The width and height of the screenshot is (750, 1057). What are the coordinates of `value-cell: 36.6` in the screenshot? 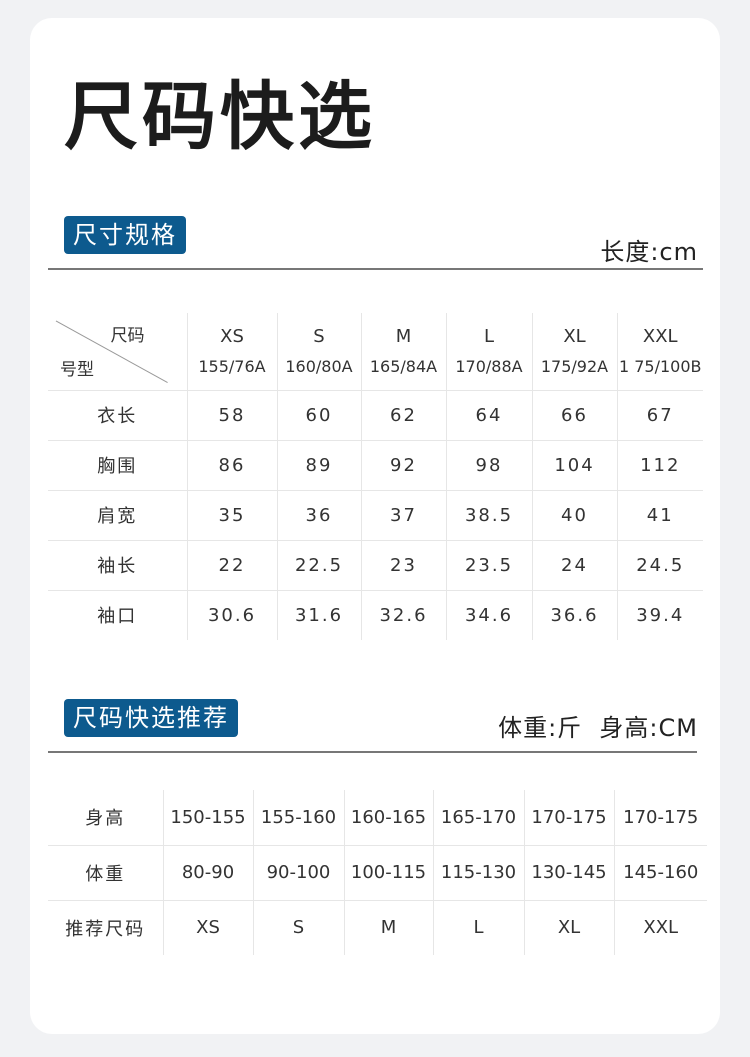 It's located at (574, 615).